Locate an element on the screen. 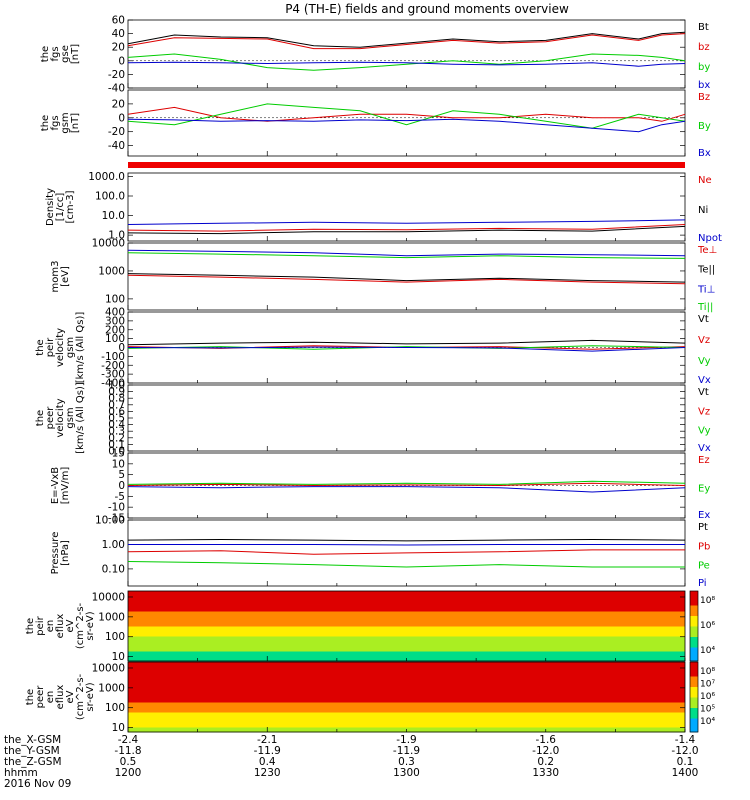 The image size is (750, 800). series-line-Pb is located at coordinates (406, 552).